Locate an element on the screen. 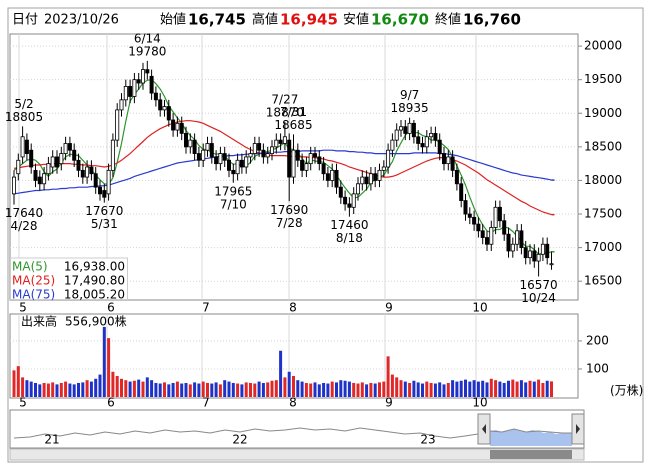 Image resolution: width=653 pixels, height=470 pixels. scrollbar-track is located at coordinates (297, 454).